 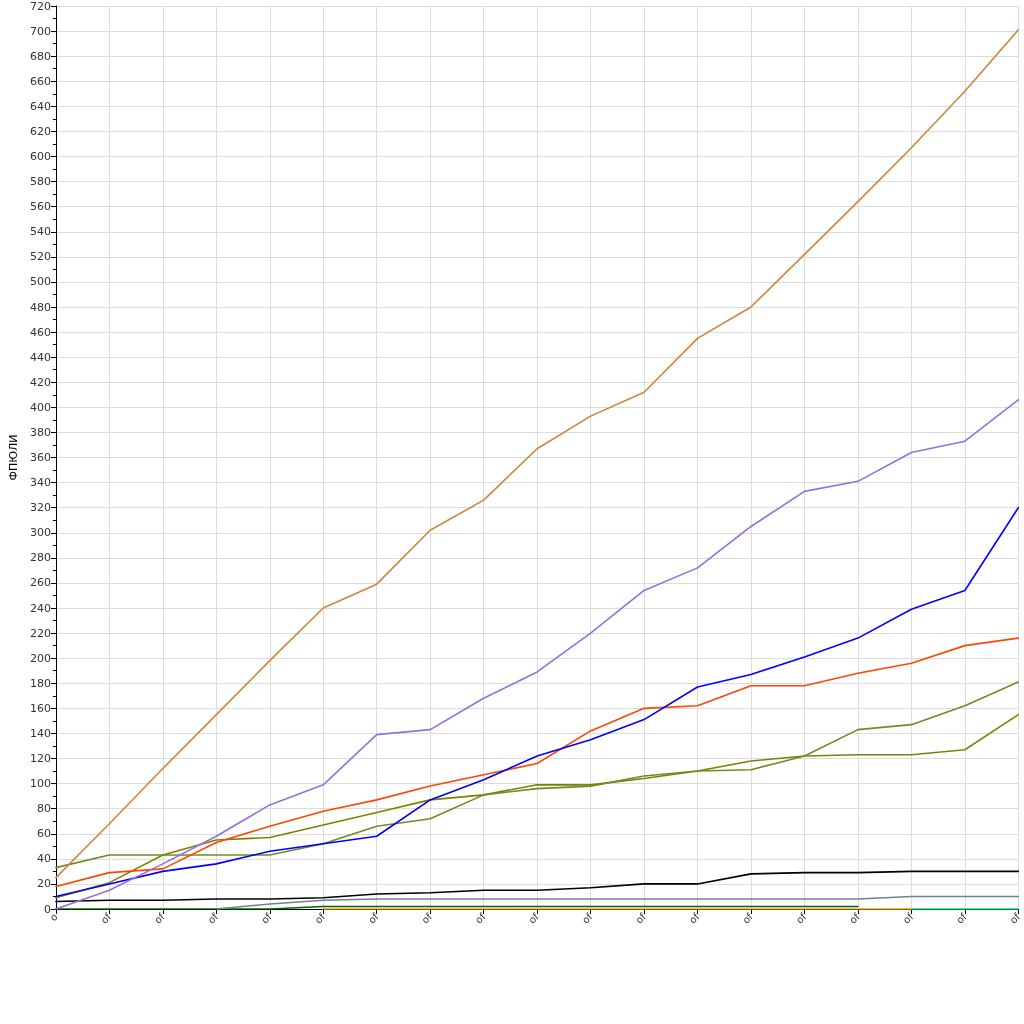 What do you see at coordinates (40, 56) in the screenshot?
I see `y-tick-label: 680` at bounding box center [40, 56].